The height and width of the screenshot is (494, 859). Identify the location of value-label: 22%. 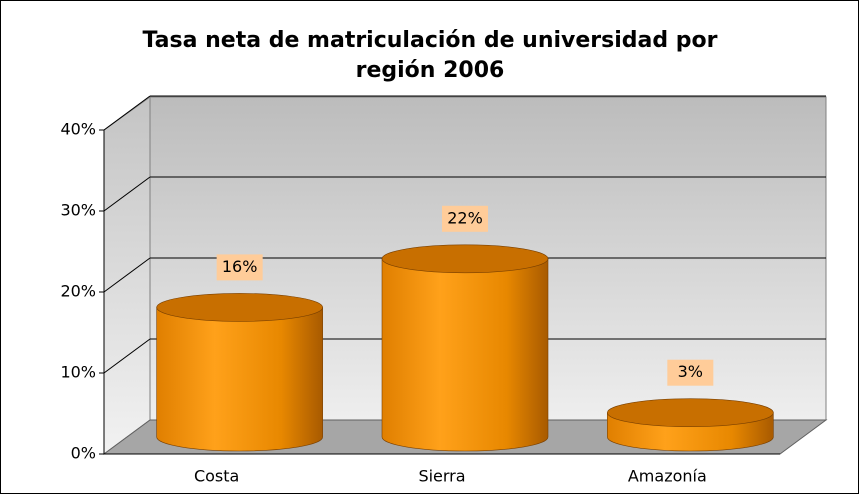
(465, 217).